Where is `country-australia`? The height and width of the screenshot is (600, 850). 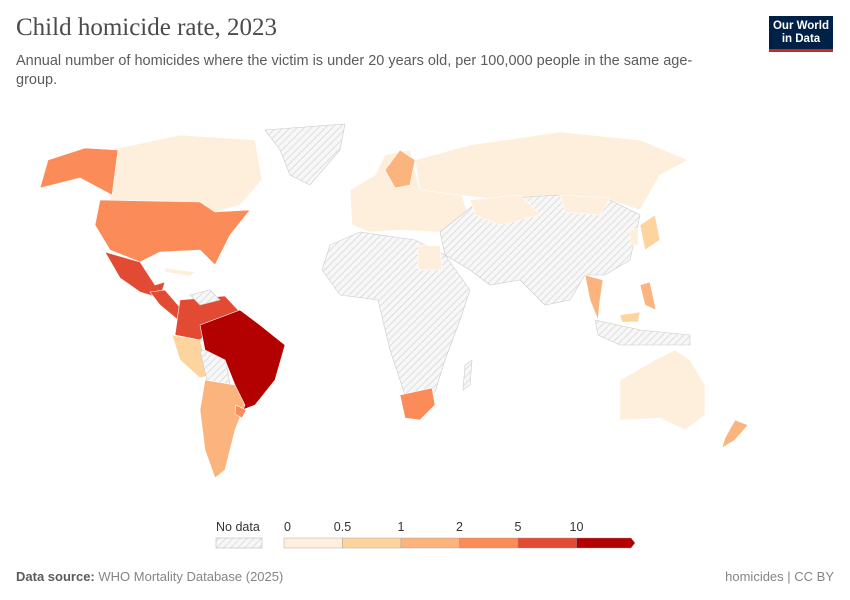
country-australia is located at coordinates (662, 390).